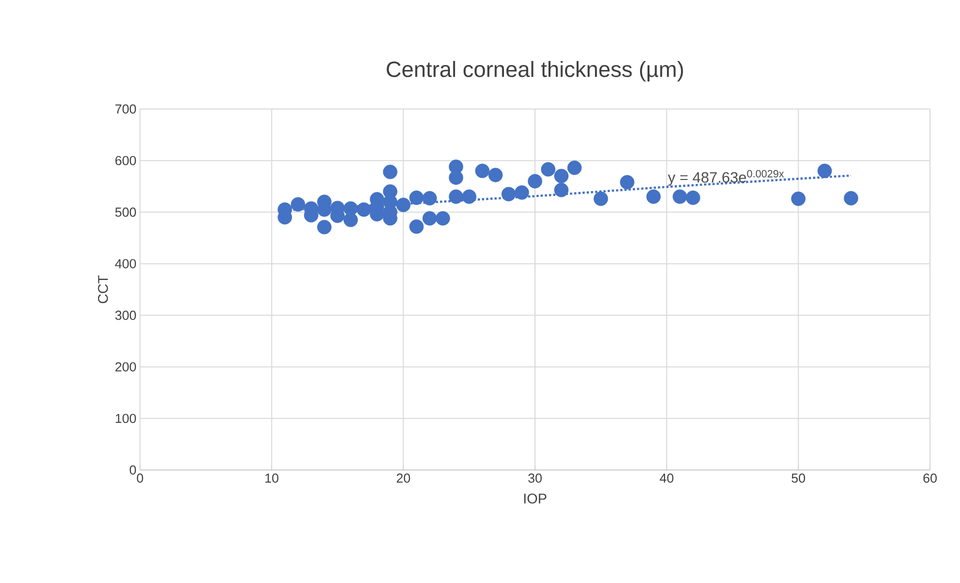 This screenshot has height=583, width=960. I want to click on y-tick-label: 600, so click(125, 161).